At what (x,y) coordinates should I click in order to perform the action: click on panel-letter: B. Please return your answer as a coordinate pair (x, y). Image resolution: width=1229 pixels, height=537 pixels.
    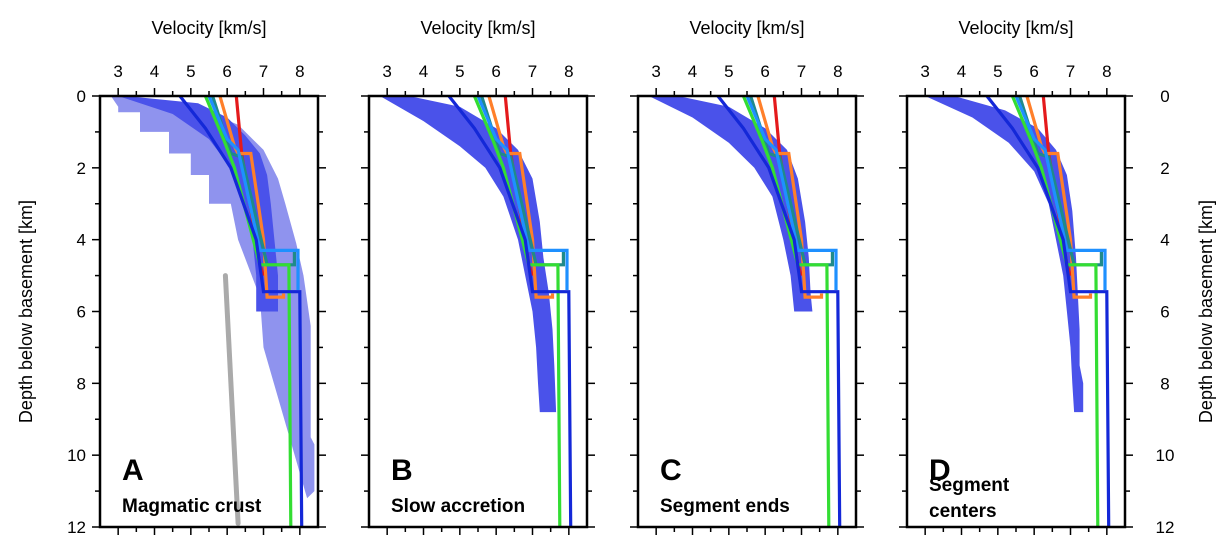
    Looking at the image, I should click on (402, 470).